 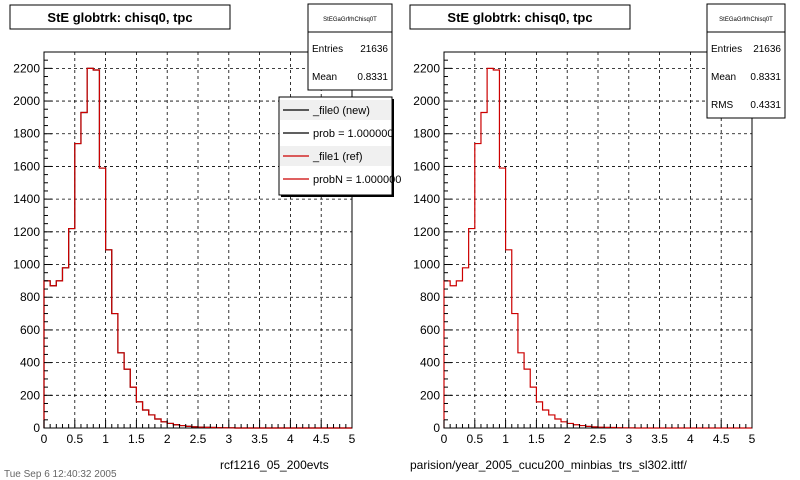 I want to click on legend-label: prob = 1.000000, so click(x=353, y=134).